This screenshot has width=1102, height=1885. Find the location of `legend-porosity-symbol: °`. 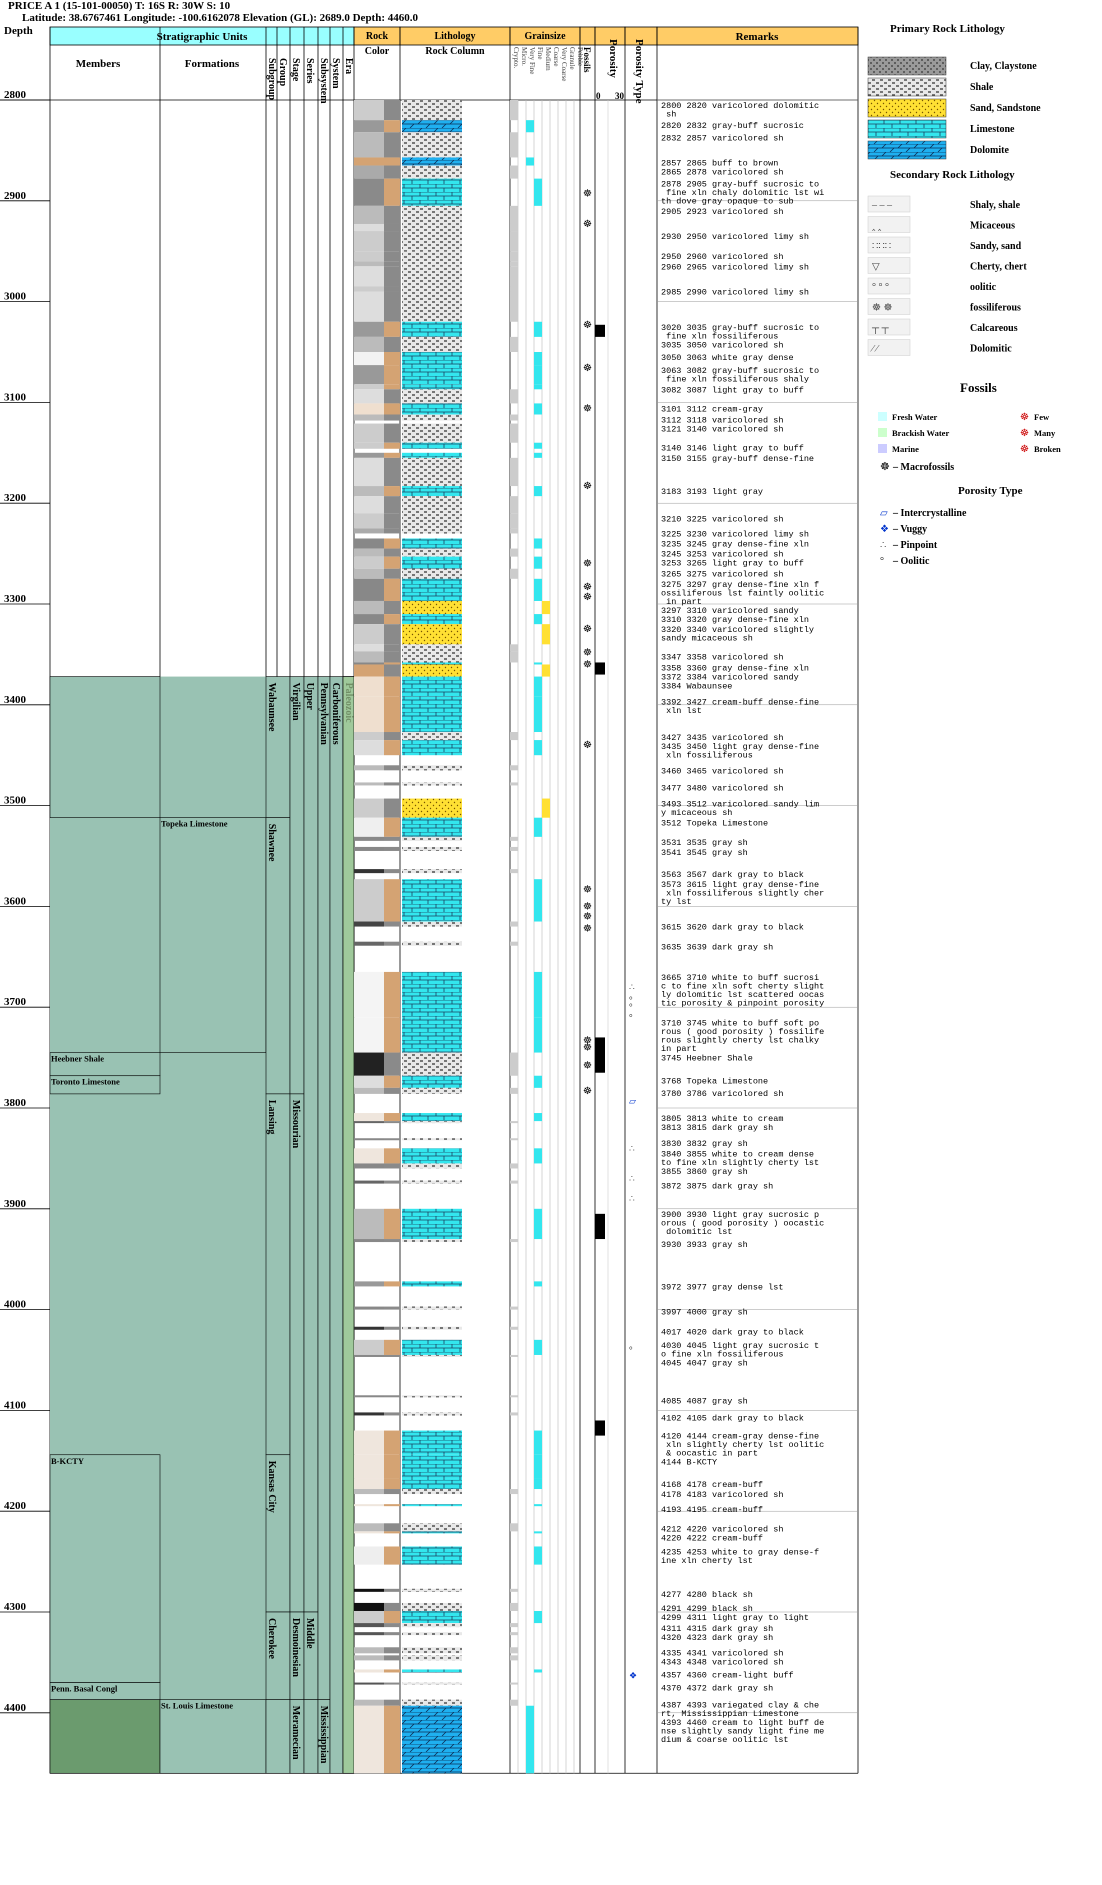

legend-porosity-symbol: ° is located at coordinates (882, 561).